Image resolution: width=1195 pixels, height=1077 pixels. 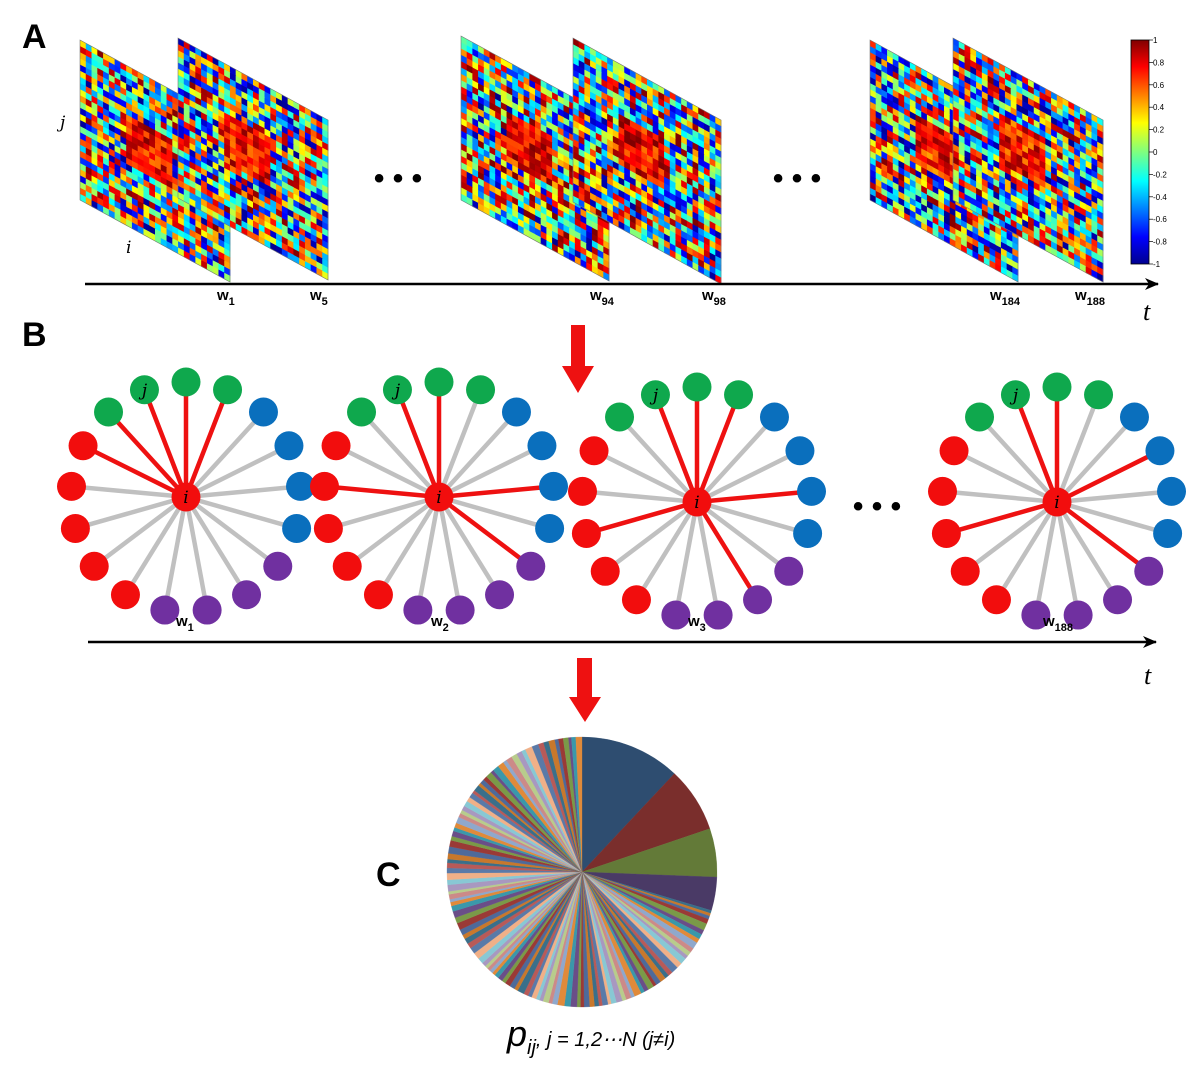 I want to click on network-node-label-j: j, so click(x=654, y=396).